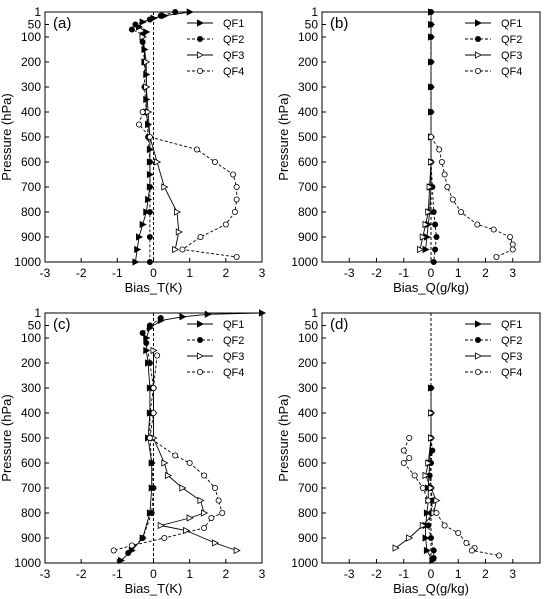 The width and height of the screenshot is (550, 599). What do you see at coordinates (31, 363) in the screenshot?
I see `y-tick-label: 200` at bounding box center [31, 363].